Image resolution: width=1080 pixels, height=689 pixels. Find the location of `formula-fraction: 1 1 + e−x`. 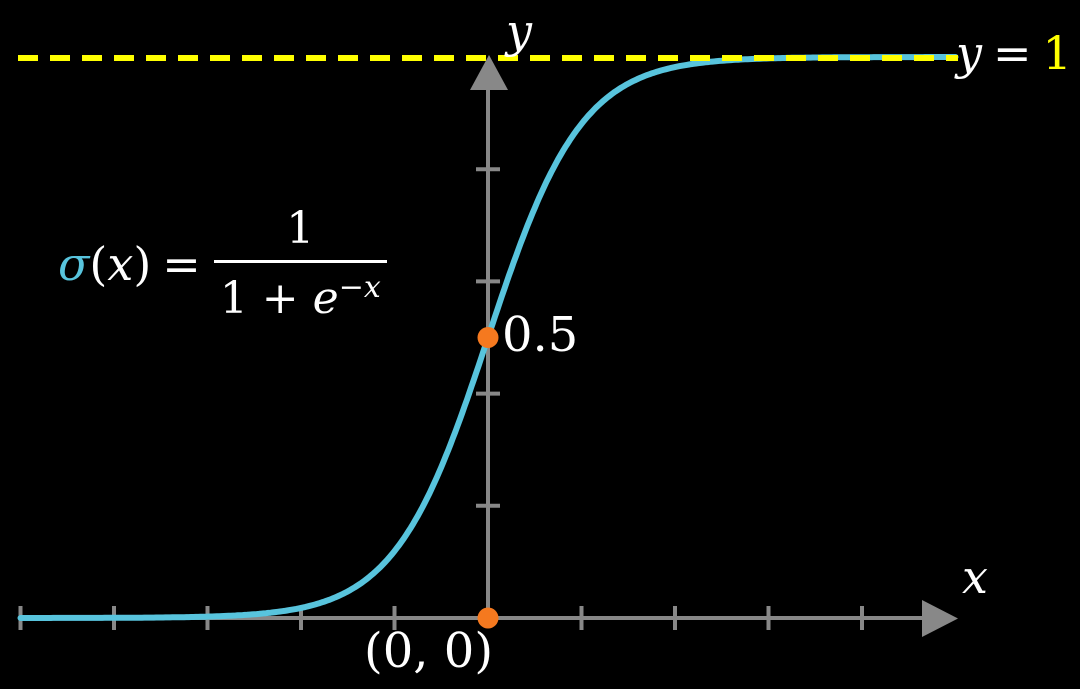

formula-fraction: 1 1 + e−x is located at coordinates (300, 263).